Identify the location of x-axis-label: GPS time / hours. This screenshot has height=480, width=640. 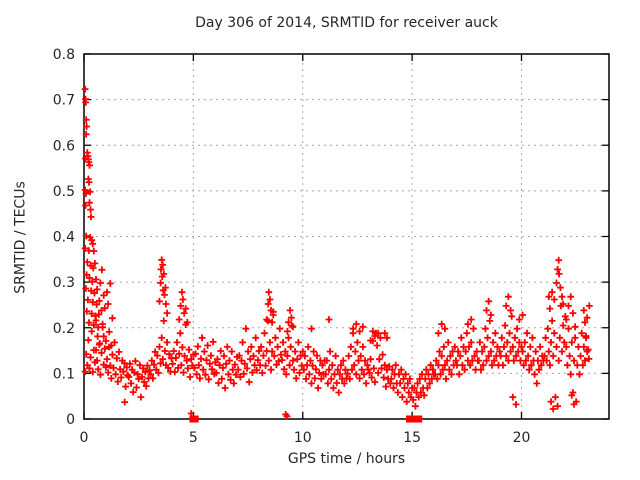
(346, 459).